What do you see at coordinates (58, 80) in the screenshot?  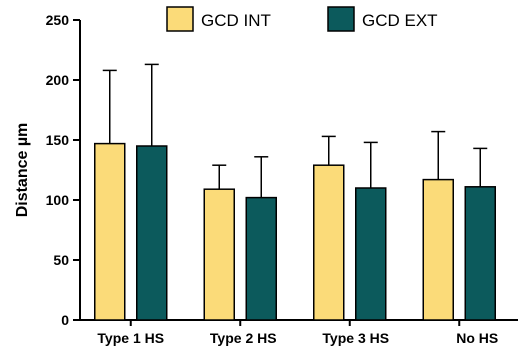 I see `y-tick-label: 200` at bounding box center [58, 80].